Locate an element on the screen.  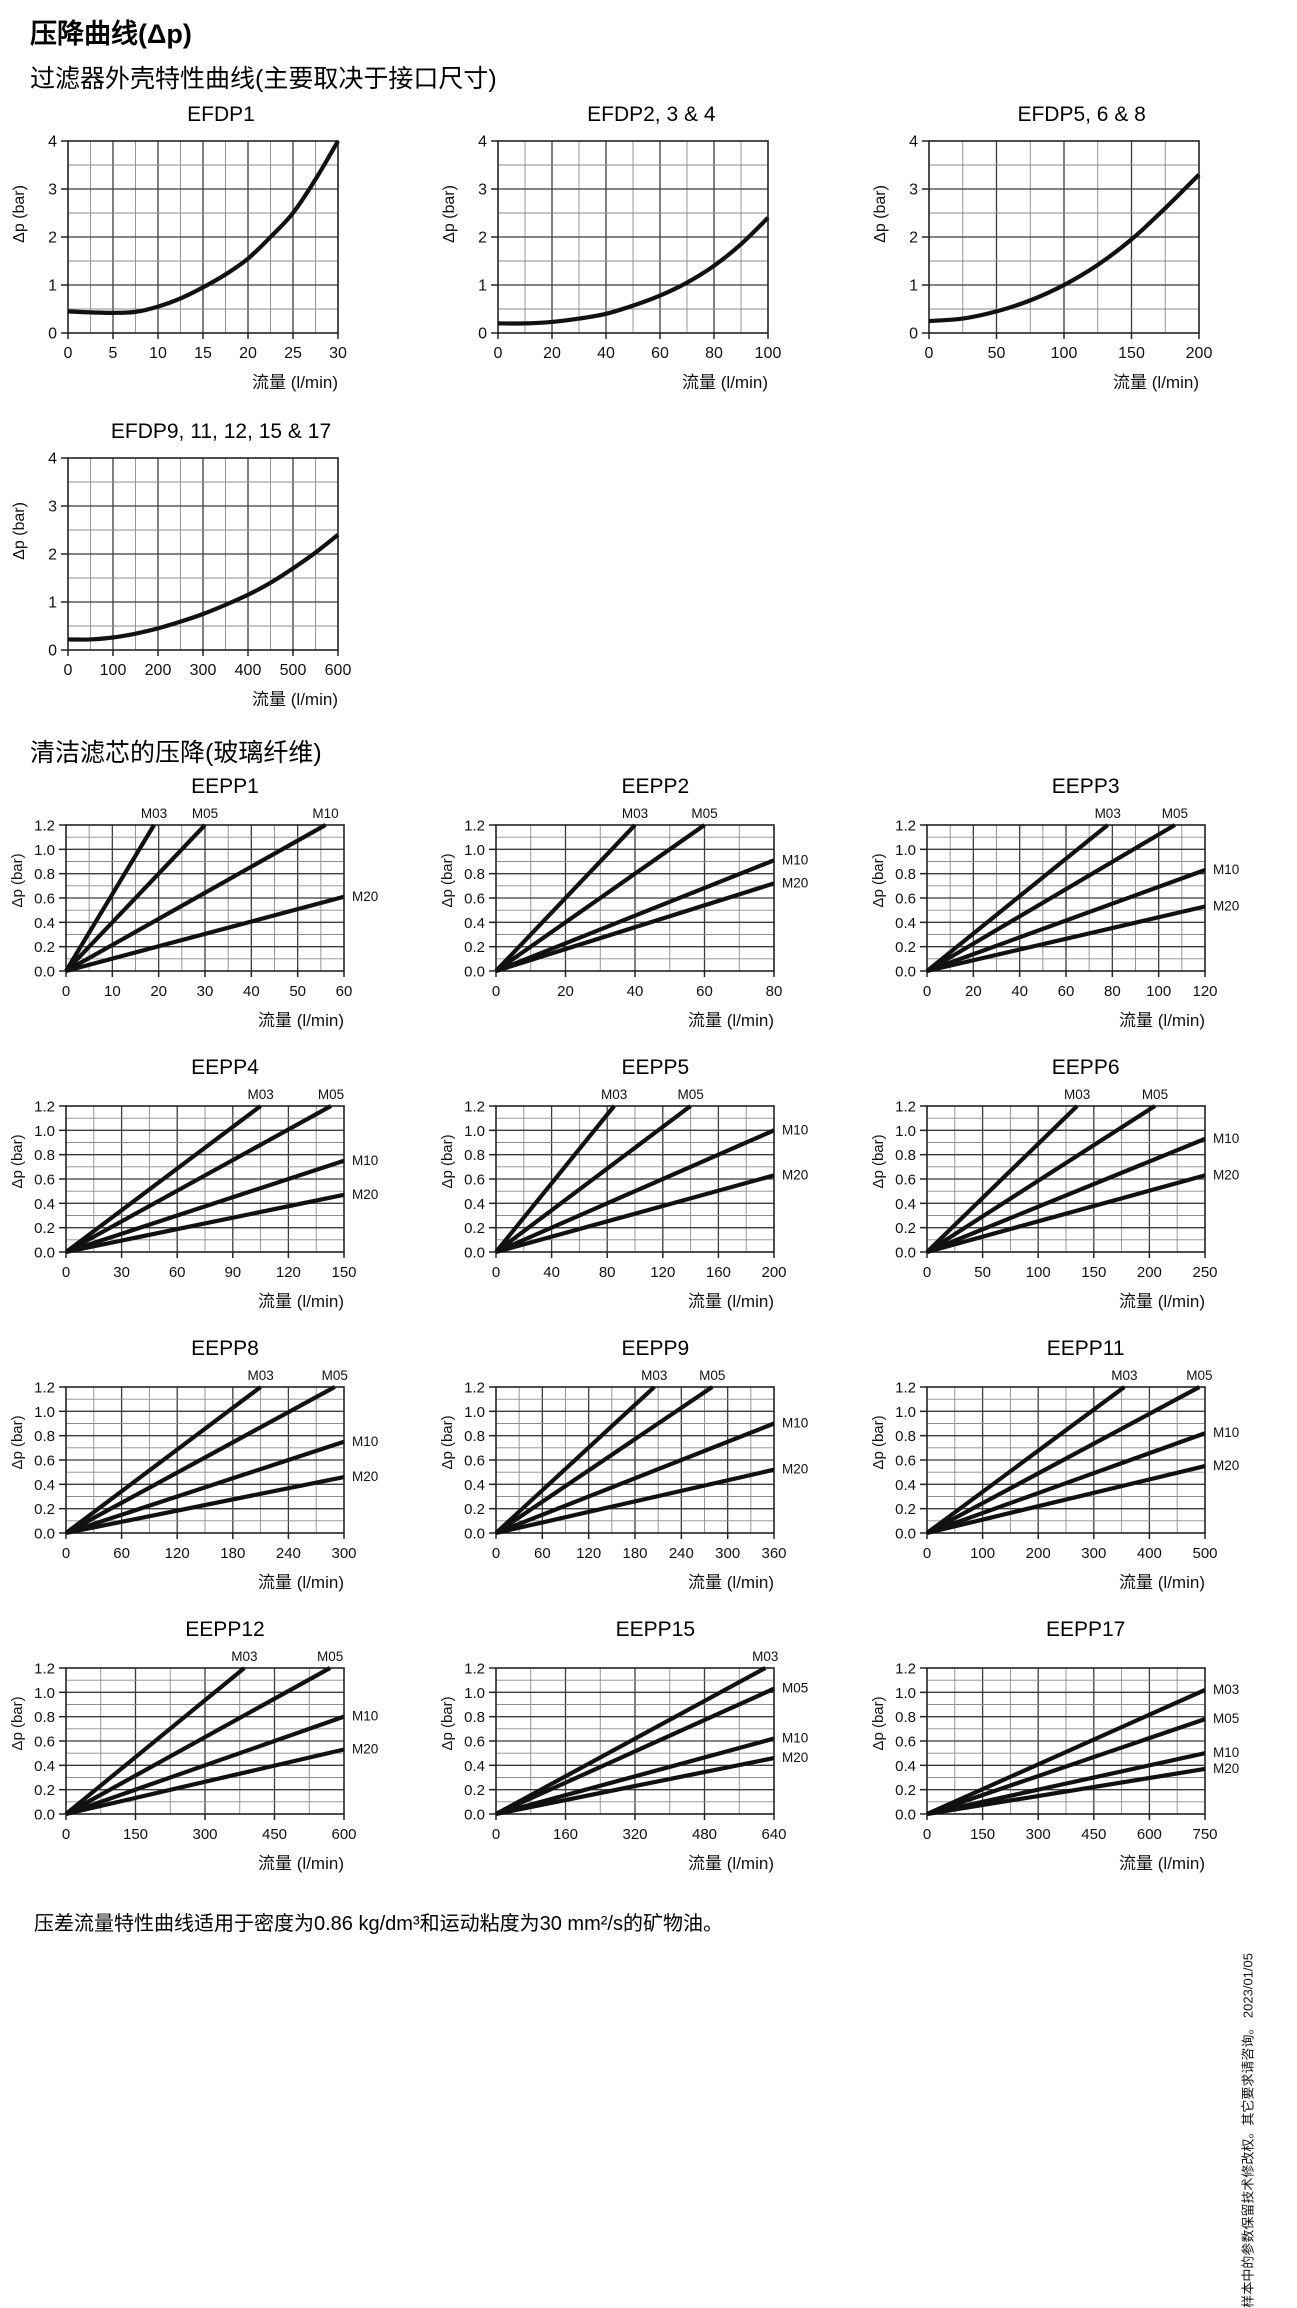
svg-text: 750 is located at coordinates (1204, 1834).